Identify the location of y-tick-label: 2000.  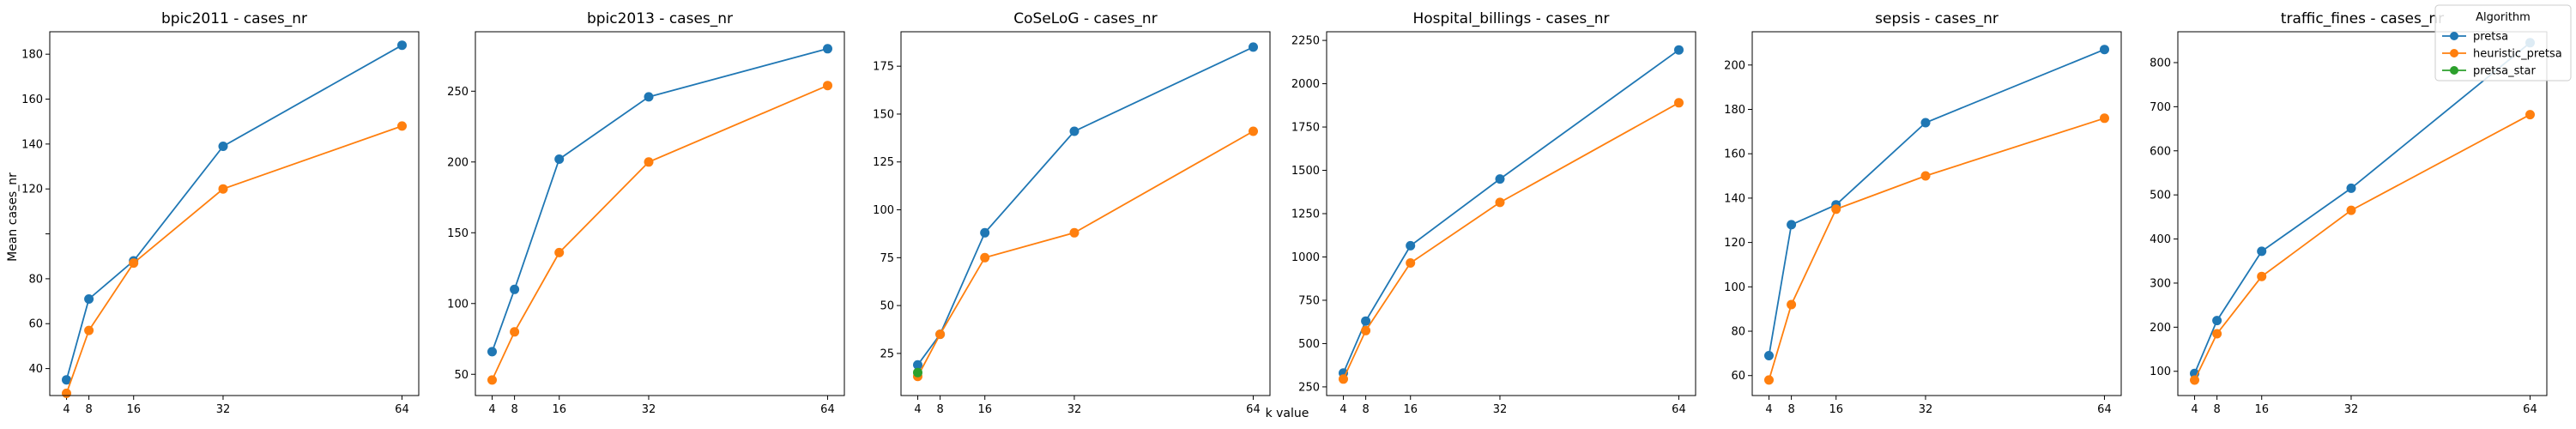
(1305, 84).